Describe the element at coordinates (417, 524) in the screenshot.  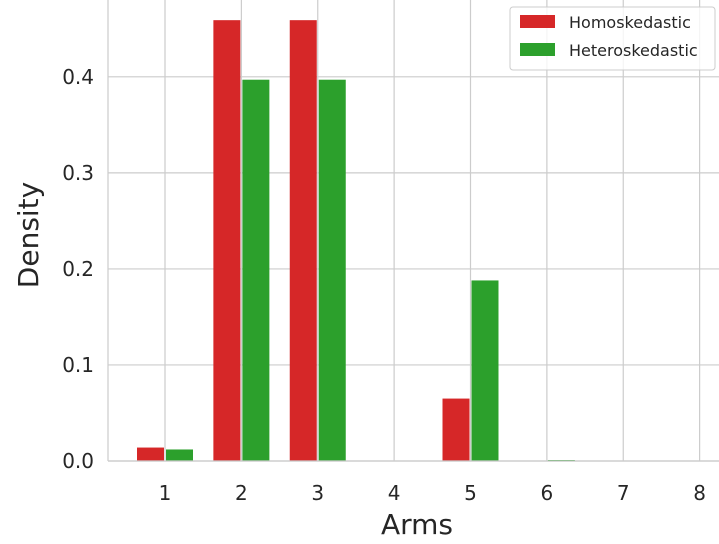
I see `x-axis-title: Arms` at that location.